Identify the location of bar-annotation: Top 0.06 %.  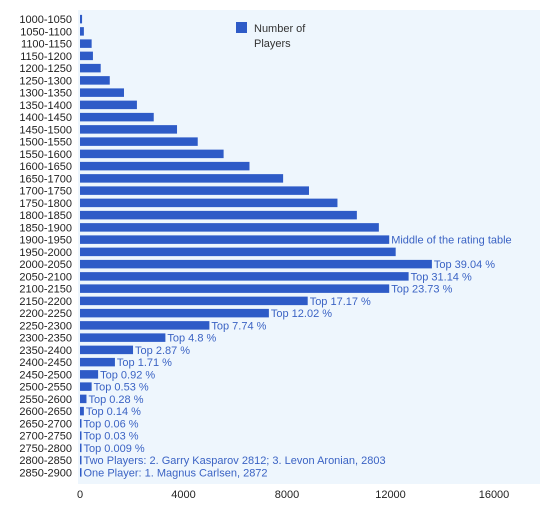
(111, 424).